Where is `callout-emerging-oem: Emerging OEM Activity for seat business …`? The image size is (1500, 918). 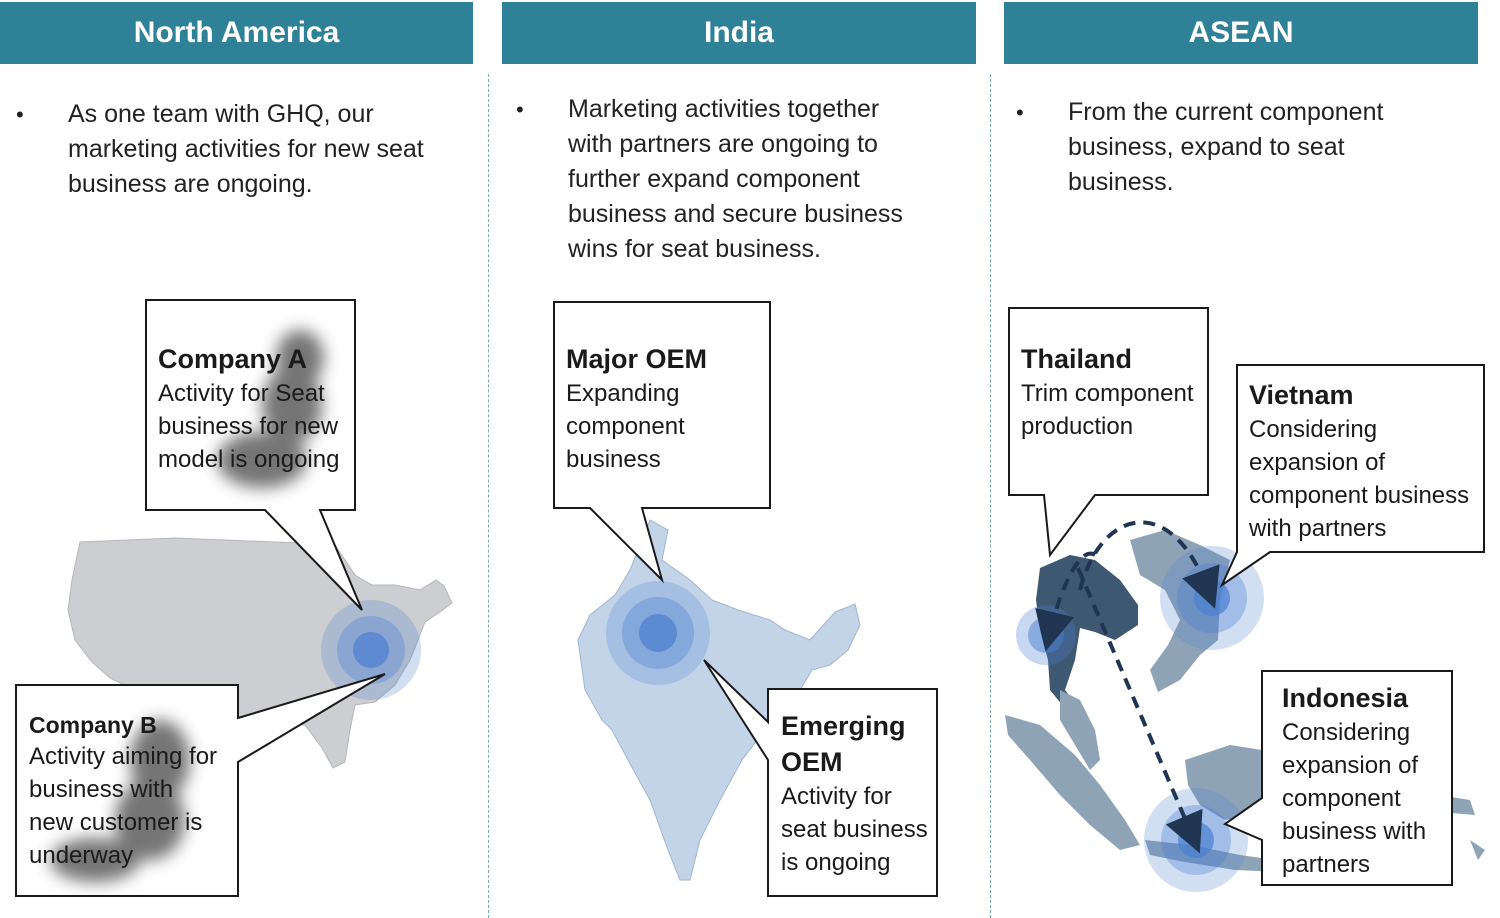 callout-emerging-oem: Emerging OEM Activity for seat business … is located at coordinates (854, 793).